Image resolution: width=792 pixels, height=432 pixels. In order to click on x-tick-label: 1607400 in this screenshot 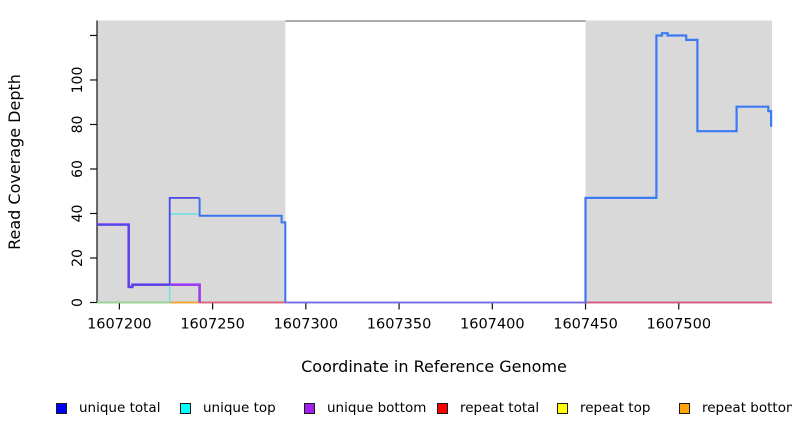, I will do `click(492, 325)`.